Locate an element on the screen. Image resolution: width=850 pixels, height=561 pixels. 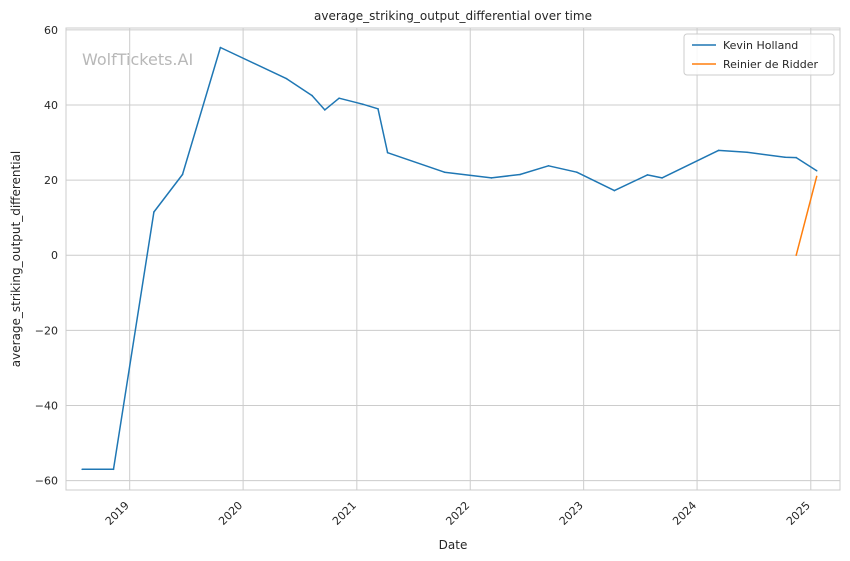
series-line-reinier-de-ridder is located at coordinates (806, 216).